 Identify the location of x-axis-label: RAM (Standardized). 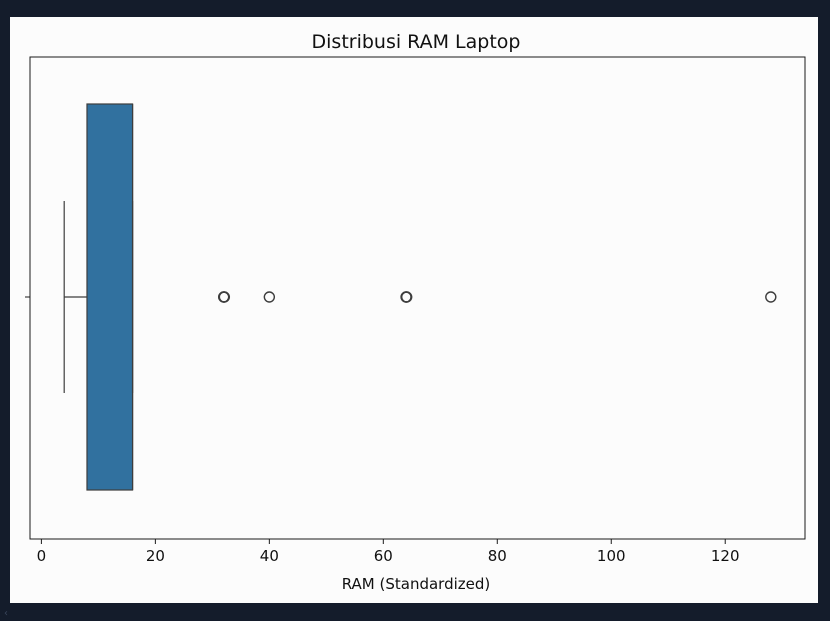
(416, 584).